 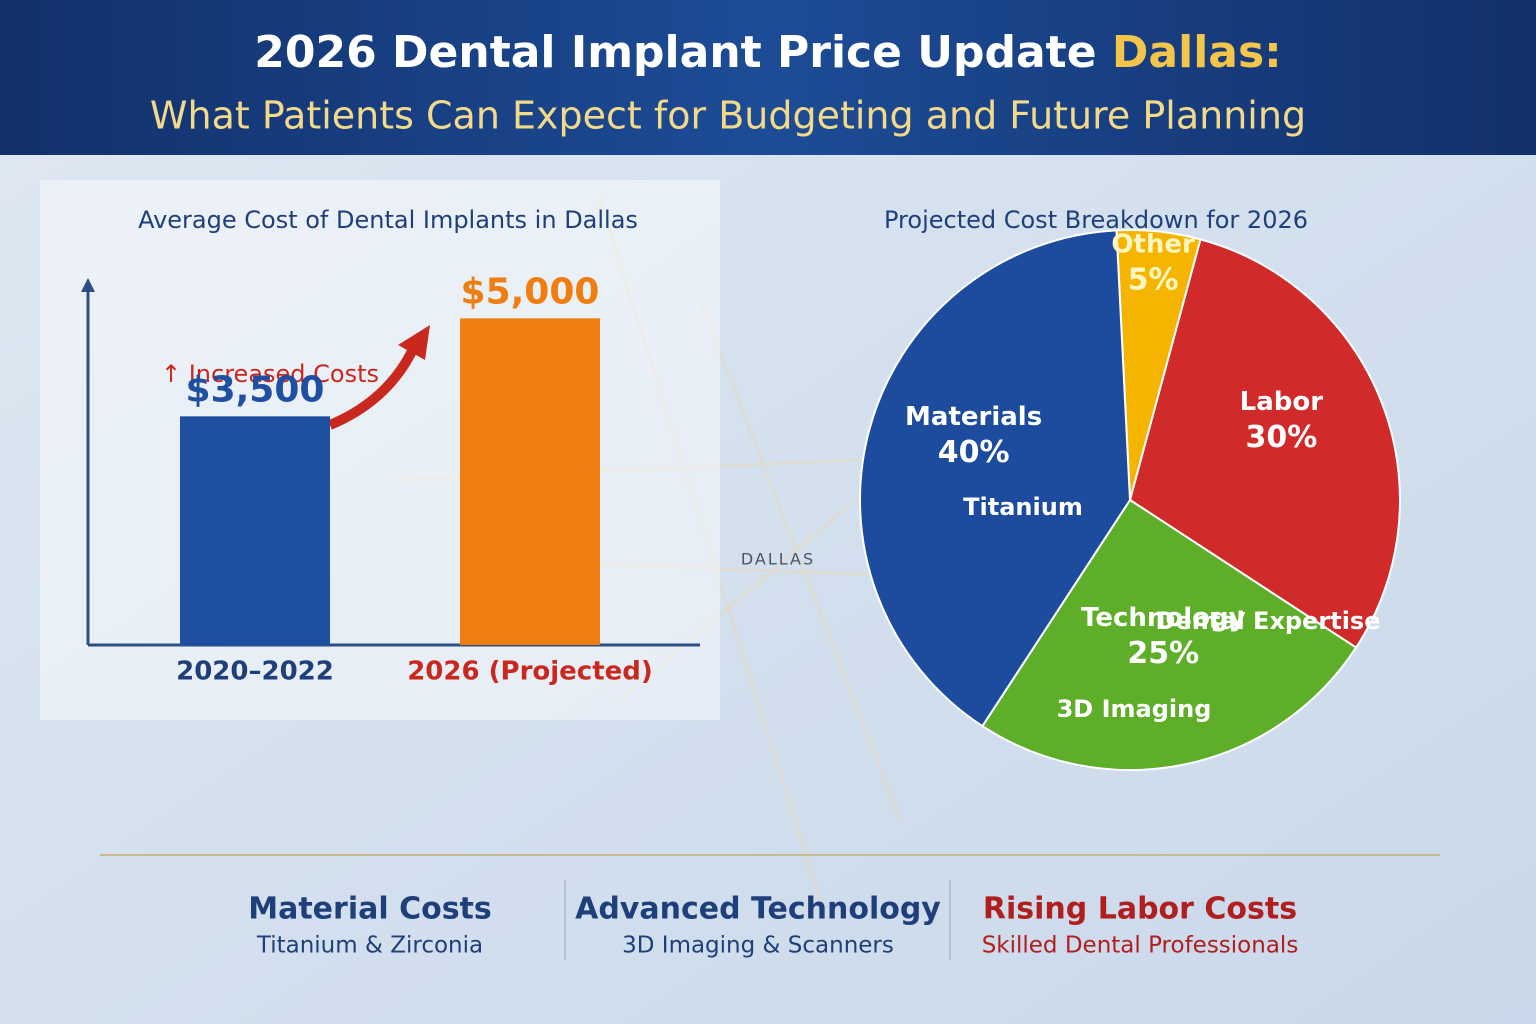 I want to click on pie-sublabel: Dental Expertise, so click(x=1268, y=621).